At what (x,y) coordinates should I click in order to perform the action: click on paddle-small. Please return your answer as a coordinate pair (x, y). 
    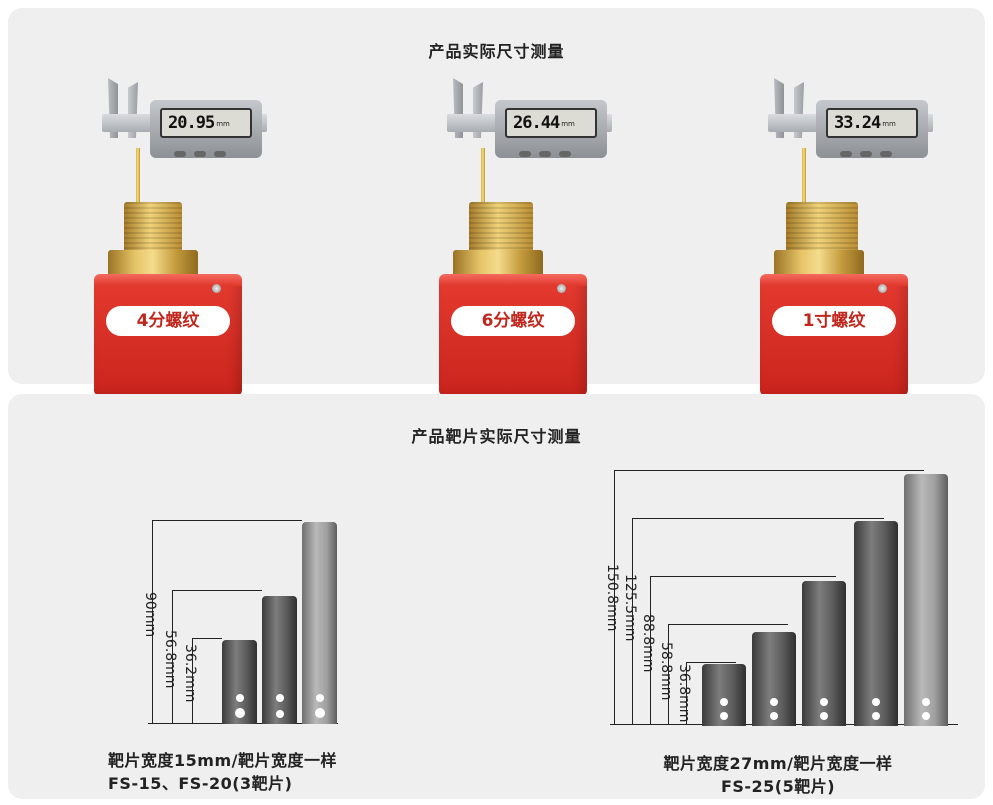
    Looking at the image, I should click on (239, 682).